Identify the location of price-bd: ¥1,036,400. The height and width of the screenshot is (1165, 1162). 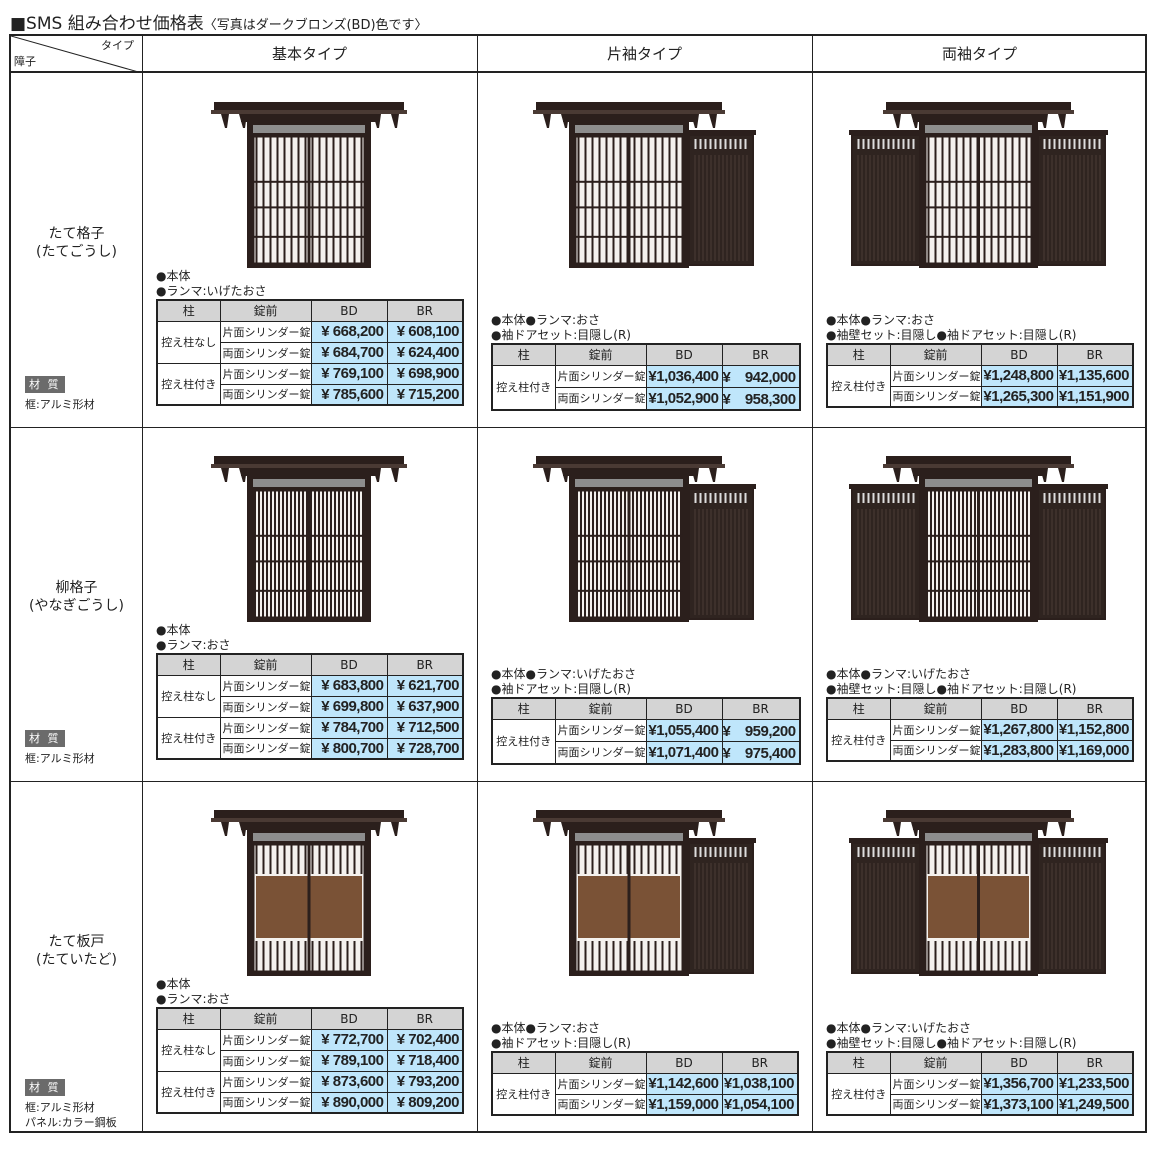
(684, 376).